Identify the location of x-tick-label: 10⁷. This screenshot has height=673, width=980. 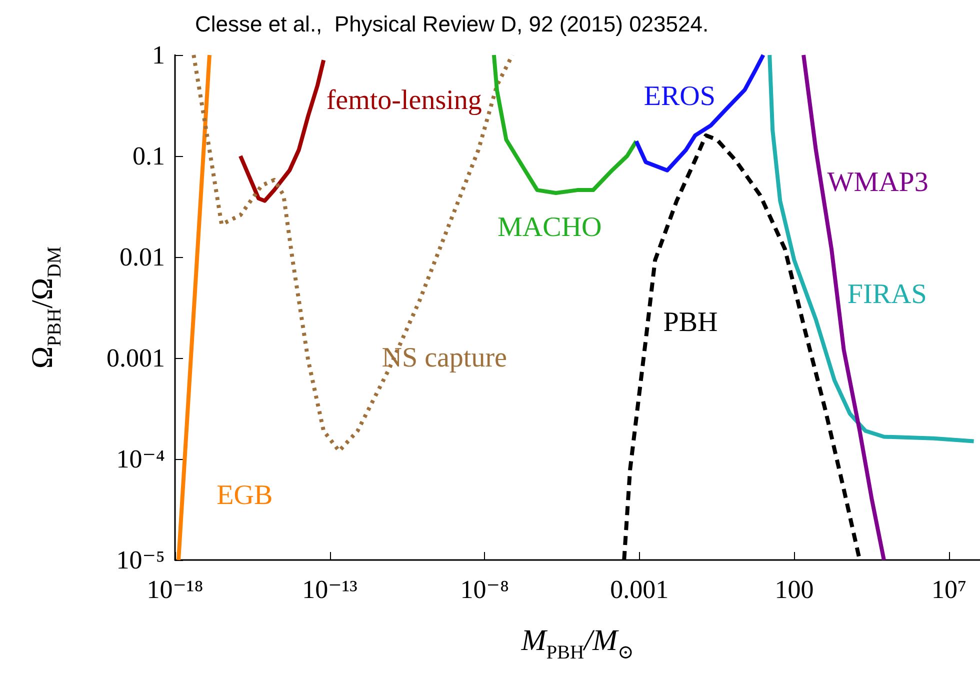
(949, 589).